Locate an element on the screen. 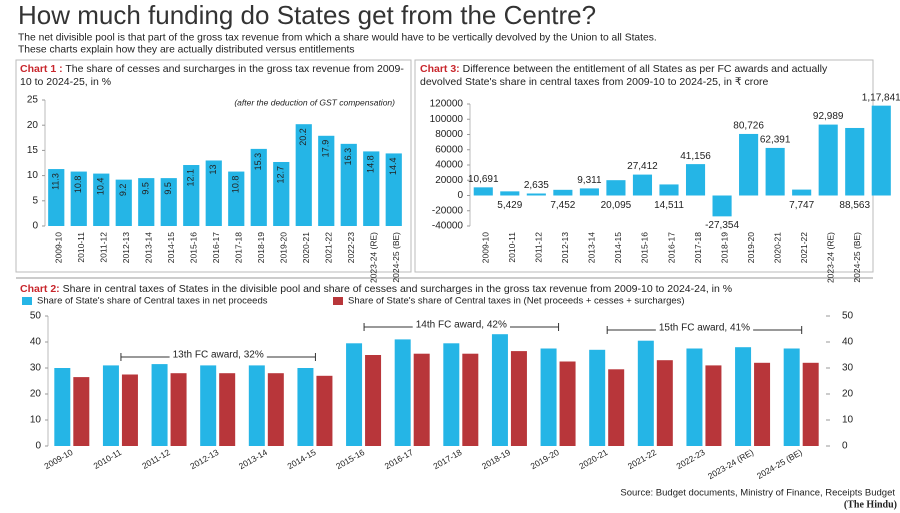  annotation: 15th FC award, 41% is located at coordinates (704, 328).